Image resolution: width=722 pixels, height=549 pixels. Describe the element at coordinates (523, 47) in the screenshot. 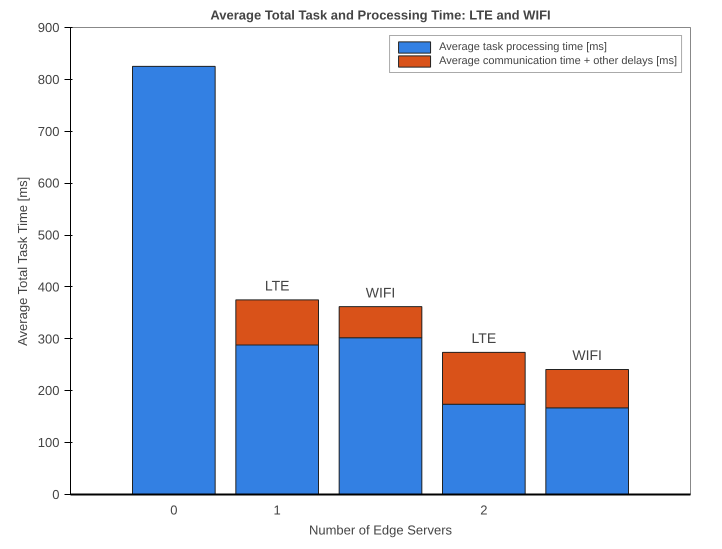

I see `legend-label: Average task processing time [ms]` at that location.